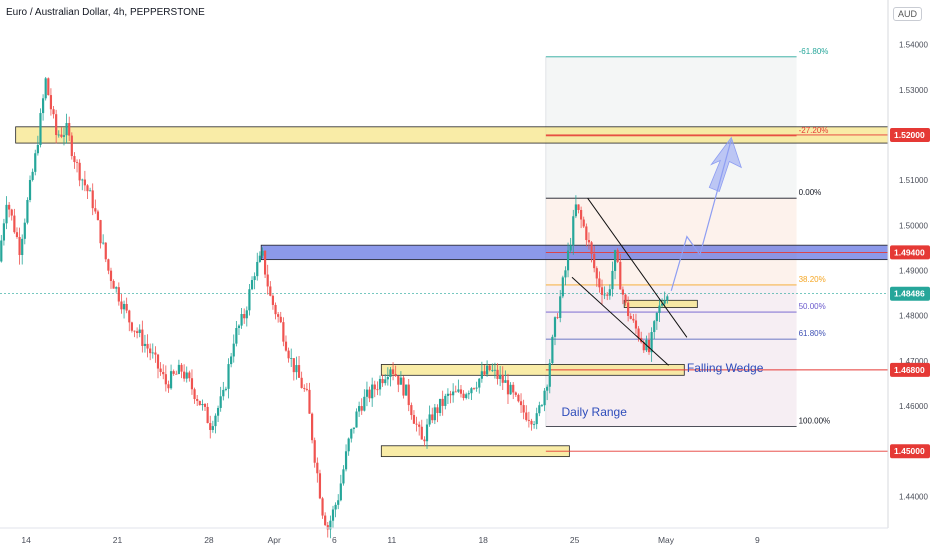 Image resolution: width=932 pixels, height=550 pixels. What do you see at coordinates (913, 316) in the screenshot?
I see `price-tick-label: 1.48000` at bounding box center [913, 316].